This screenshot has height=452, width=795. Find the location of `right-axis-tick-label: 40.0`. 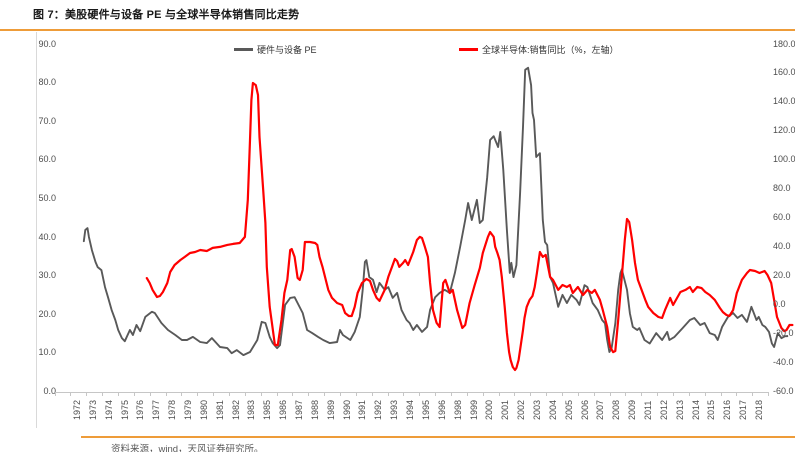

right-axis-tick-label: 40.0 is located at coordinates (782, 246).